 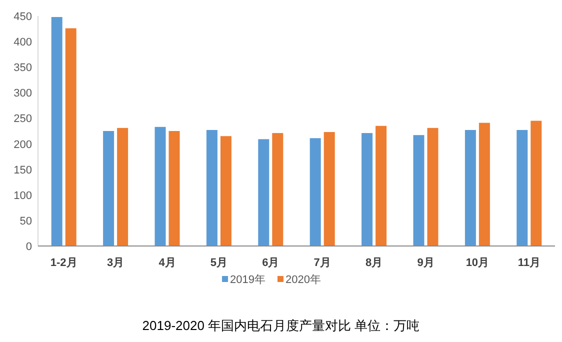 I want to click on x-tick-label: 5月, so click(x=219, y=263).